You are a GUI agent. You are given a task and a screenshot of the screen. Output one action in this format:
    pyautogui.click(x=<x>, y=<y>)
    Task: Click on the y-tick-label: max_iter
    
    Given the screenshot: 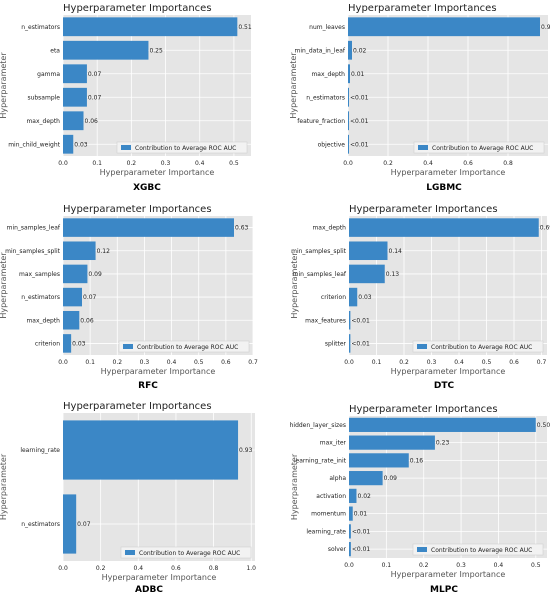 What is the action you would take?
    pyautogui.click(x=333, y=443)
    